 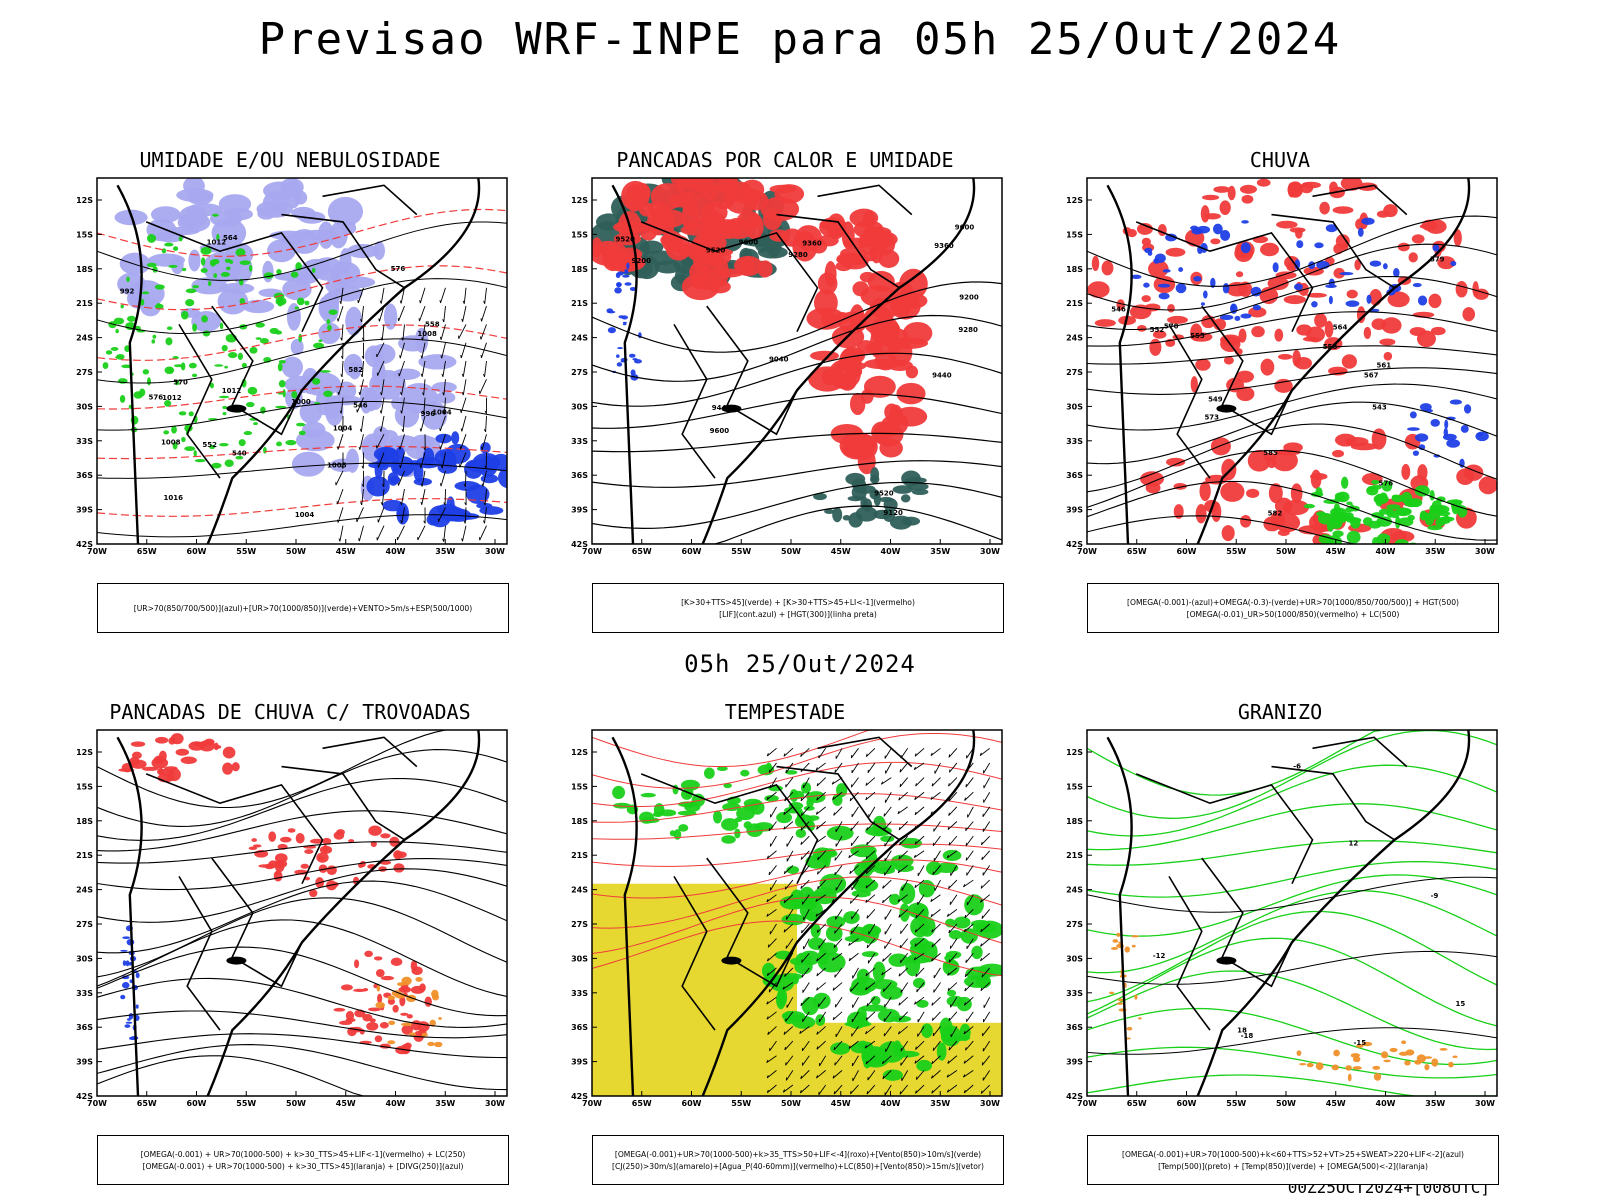 What do you see at coordinates (1292, 894) in the screenshot?
I see `temperature-500-contour` at bounding box center [1292, 894].